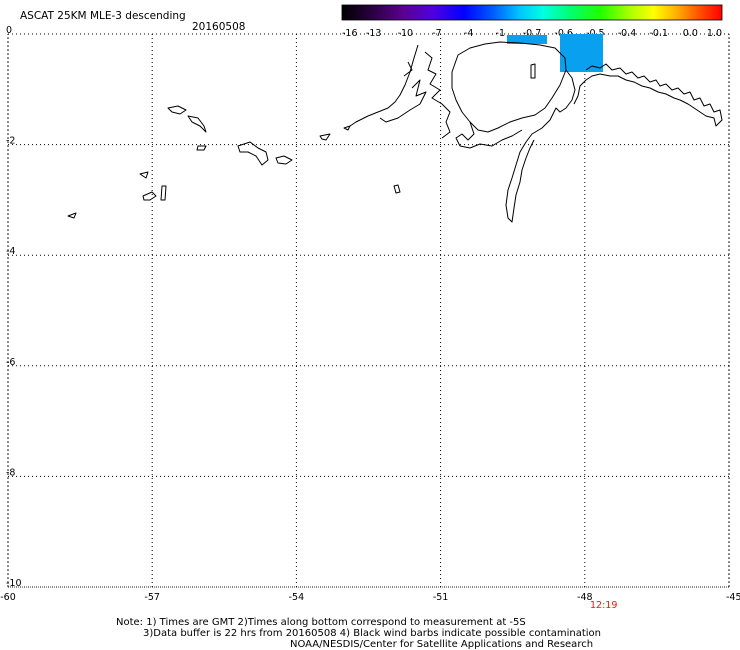 This screenshot has height=650, width=740. I want to click on y-tick-label: -4, so click(10, 251).